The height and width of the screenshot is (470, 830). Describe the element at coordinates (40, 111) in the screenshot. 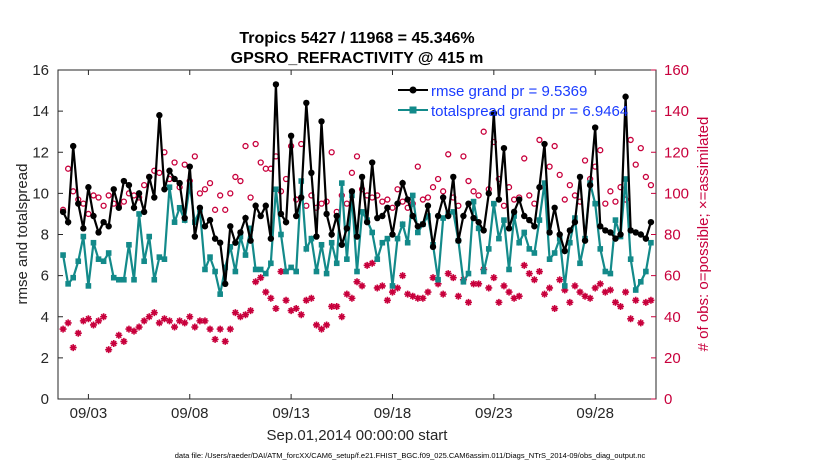

I see `y-tick-label: 14` at that location.